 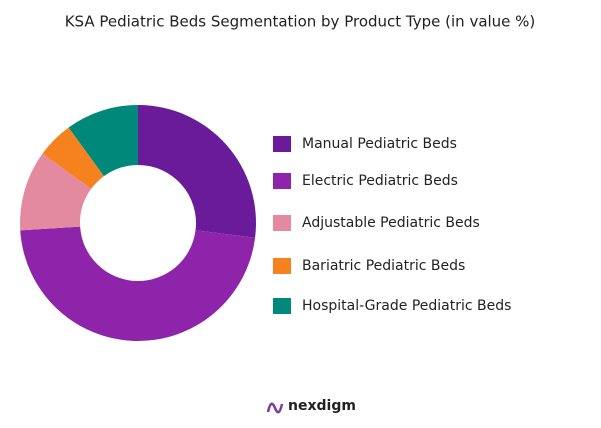 What do you see at coordinates (379, 144) in the screenshot?
I see `legend-label: Manual Pediatric Beds` at bounding box center [379, 144].